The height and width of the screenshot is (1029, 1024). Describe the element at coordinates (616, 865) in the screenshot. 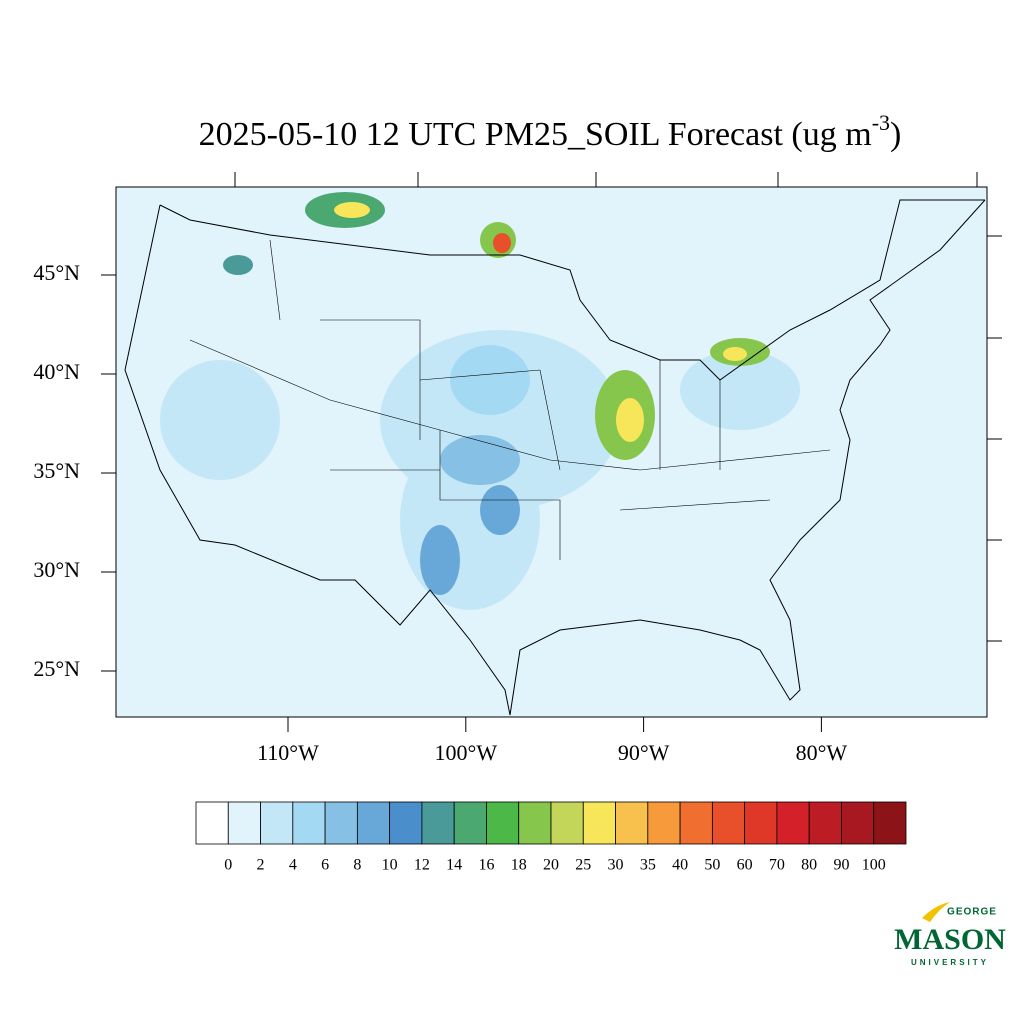

I see `colorbar-label: 30` at that location.